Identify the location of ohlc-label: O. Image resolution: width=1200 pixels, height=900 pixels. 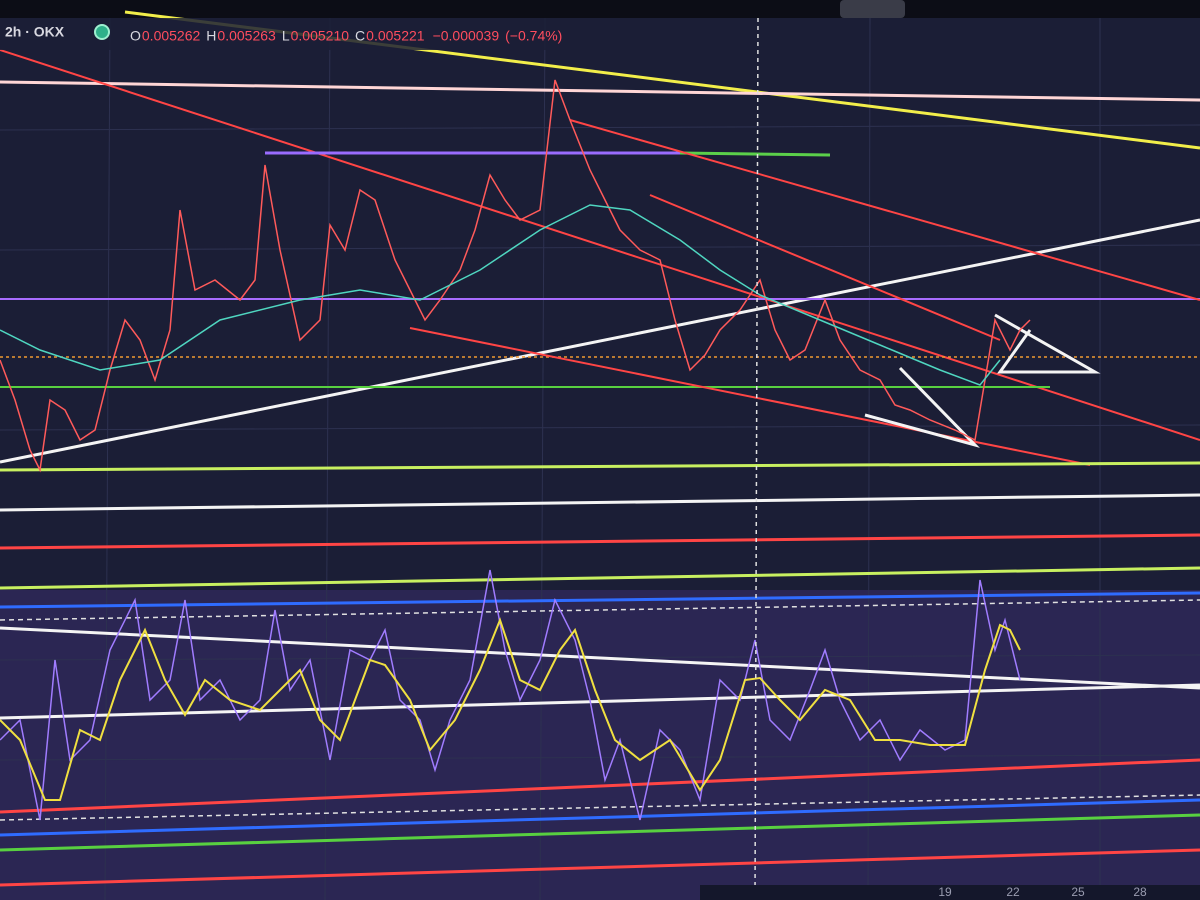
(135, 36).